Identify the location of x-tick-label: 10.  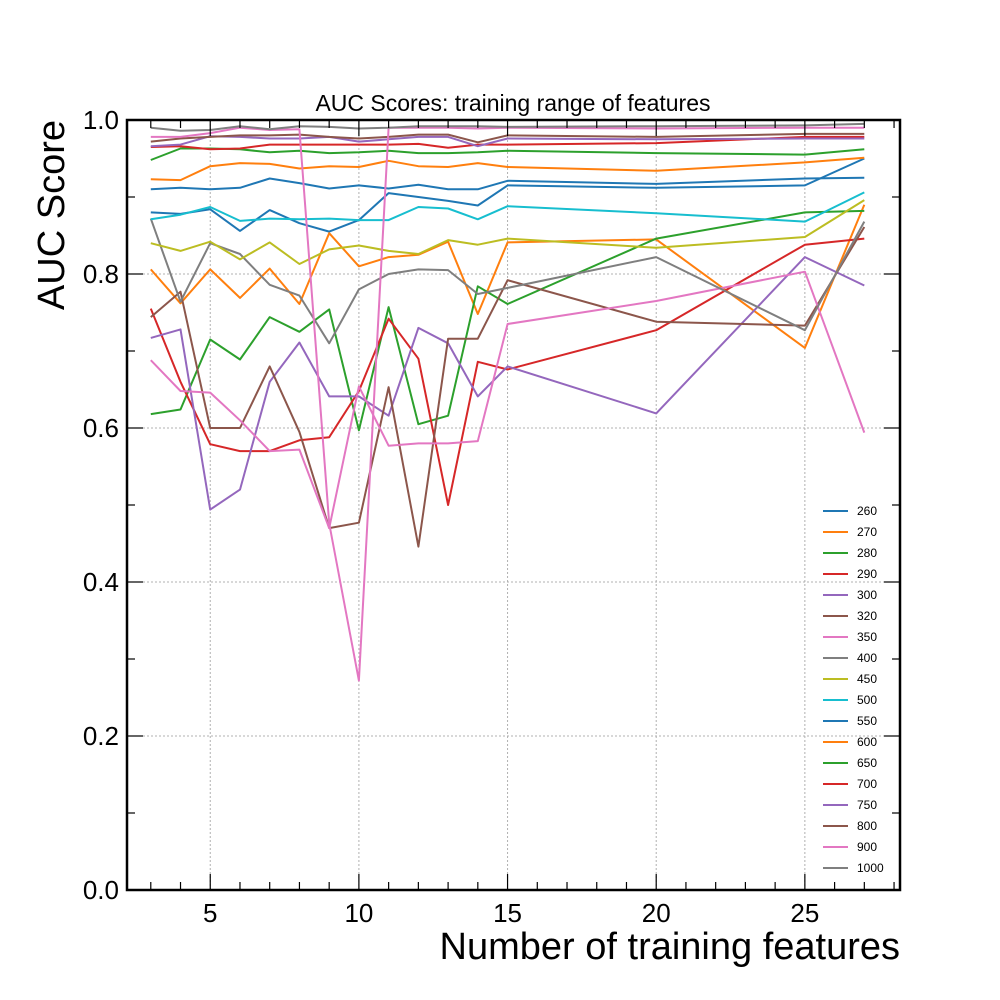
(358, 913).